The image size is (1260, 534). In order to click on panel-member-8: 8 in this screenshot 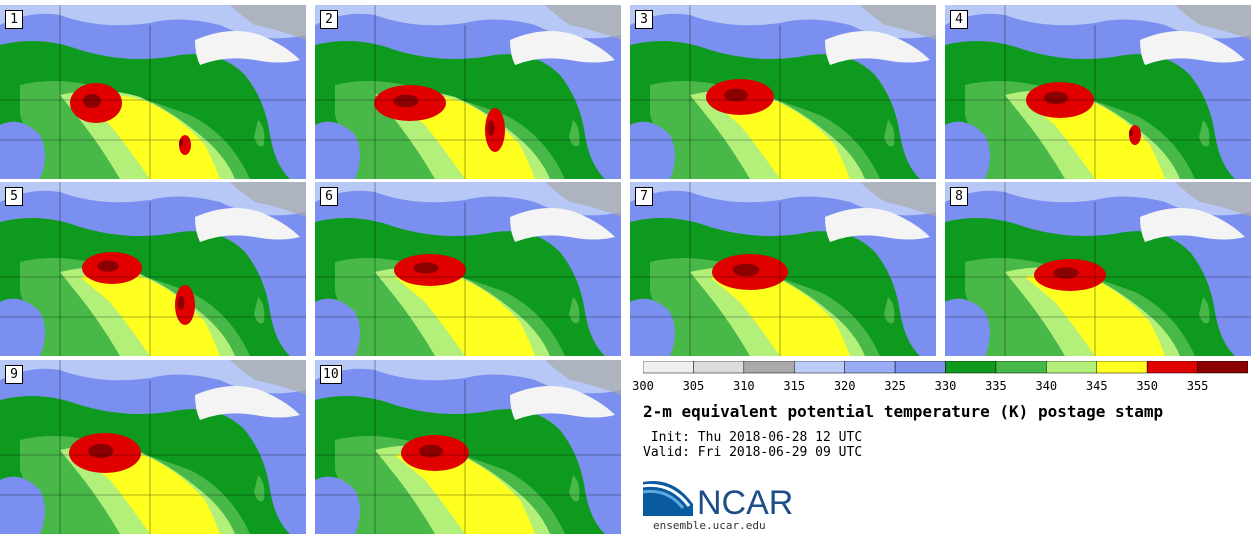, I will do `click(1098, 269)`.